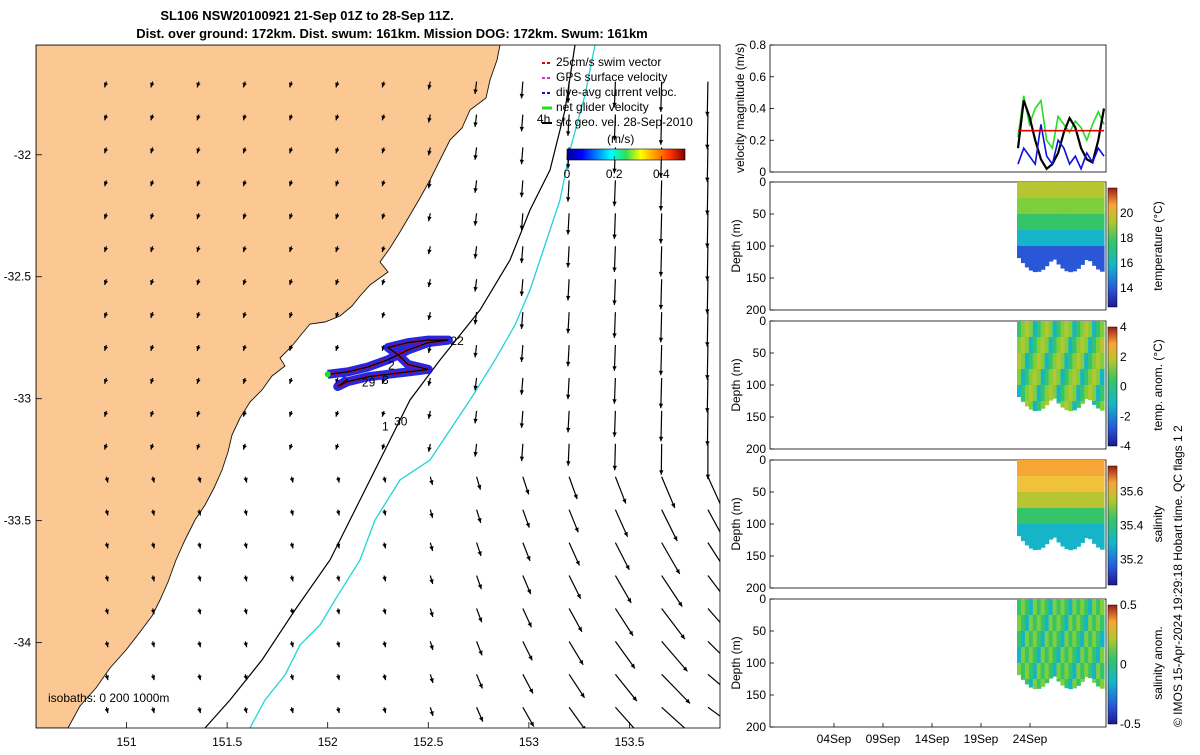 The height and width of the screenshot is (755, 1200). I want to click on temp-anom-panel-colorbar-tick: 2, so click(1123, 357).